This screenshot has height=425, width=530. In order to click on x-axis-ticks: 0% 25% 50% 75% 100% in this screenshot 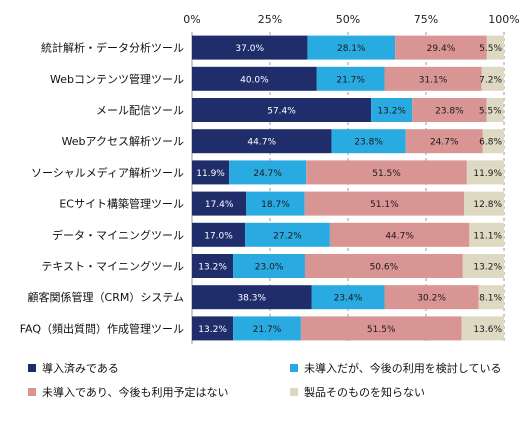, I will do `click(351, 19)`.